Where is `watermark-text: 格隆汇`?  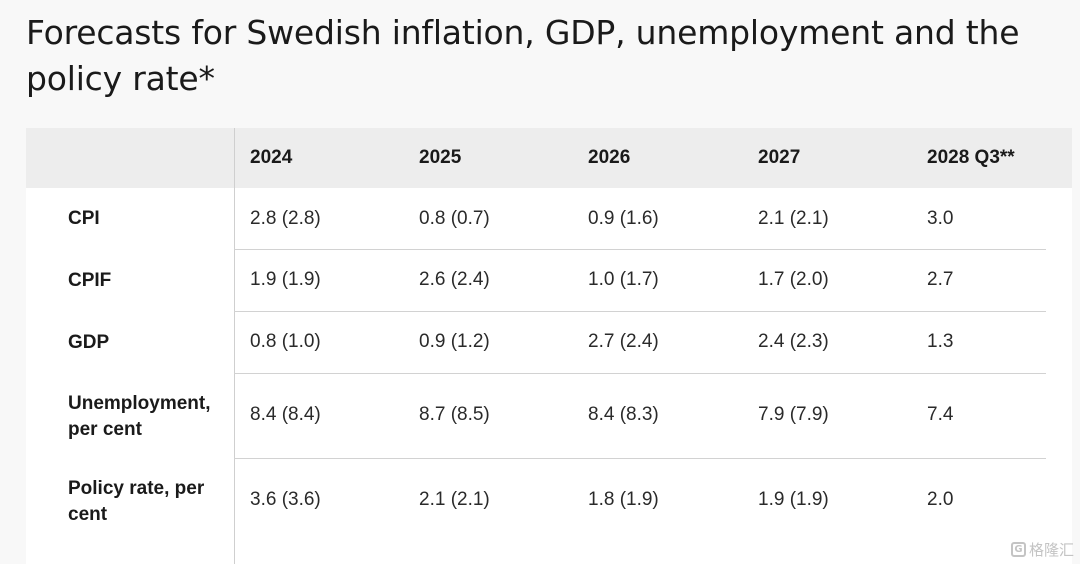 watermark-text: 格隆汇 is located at coordinates (1051, 550).